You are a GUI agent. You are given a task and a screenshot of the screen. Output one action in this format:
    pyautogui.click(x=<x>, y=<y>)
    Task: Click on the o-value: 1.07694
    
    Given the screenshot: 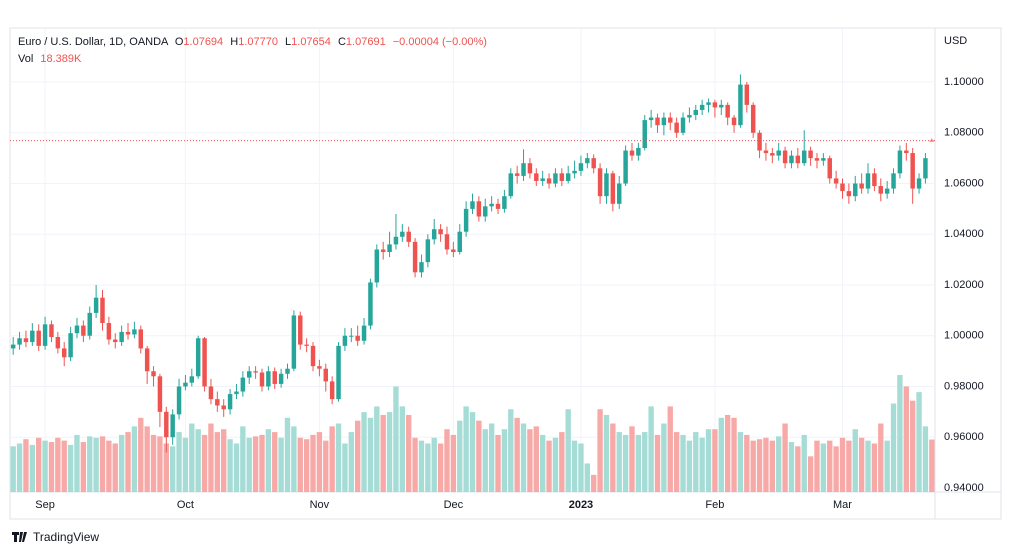 What is the action you would take?
    pyautogui.click(x=203, y=42)
    